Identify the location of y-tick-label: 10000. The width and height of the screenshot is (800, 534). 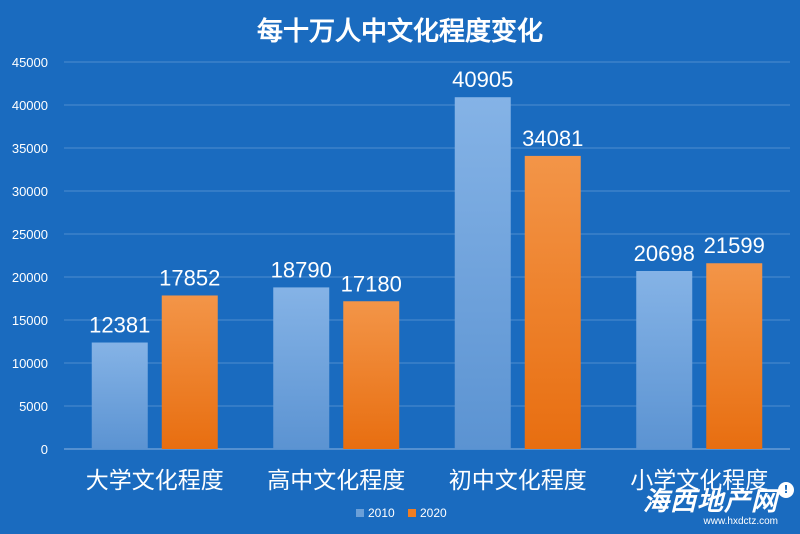
(30, 363).